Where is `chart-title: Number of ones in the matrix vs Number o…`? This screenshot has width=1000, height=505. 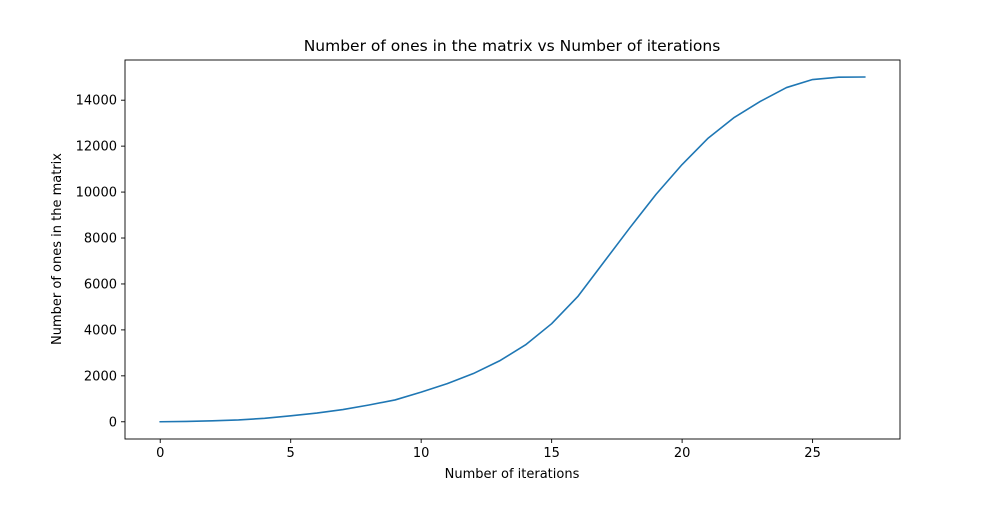
chart-title: Number of ones in the matrix vs Number o… is located at coordinates (512, 46).